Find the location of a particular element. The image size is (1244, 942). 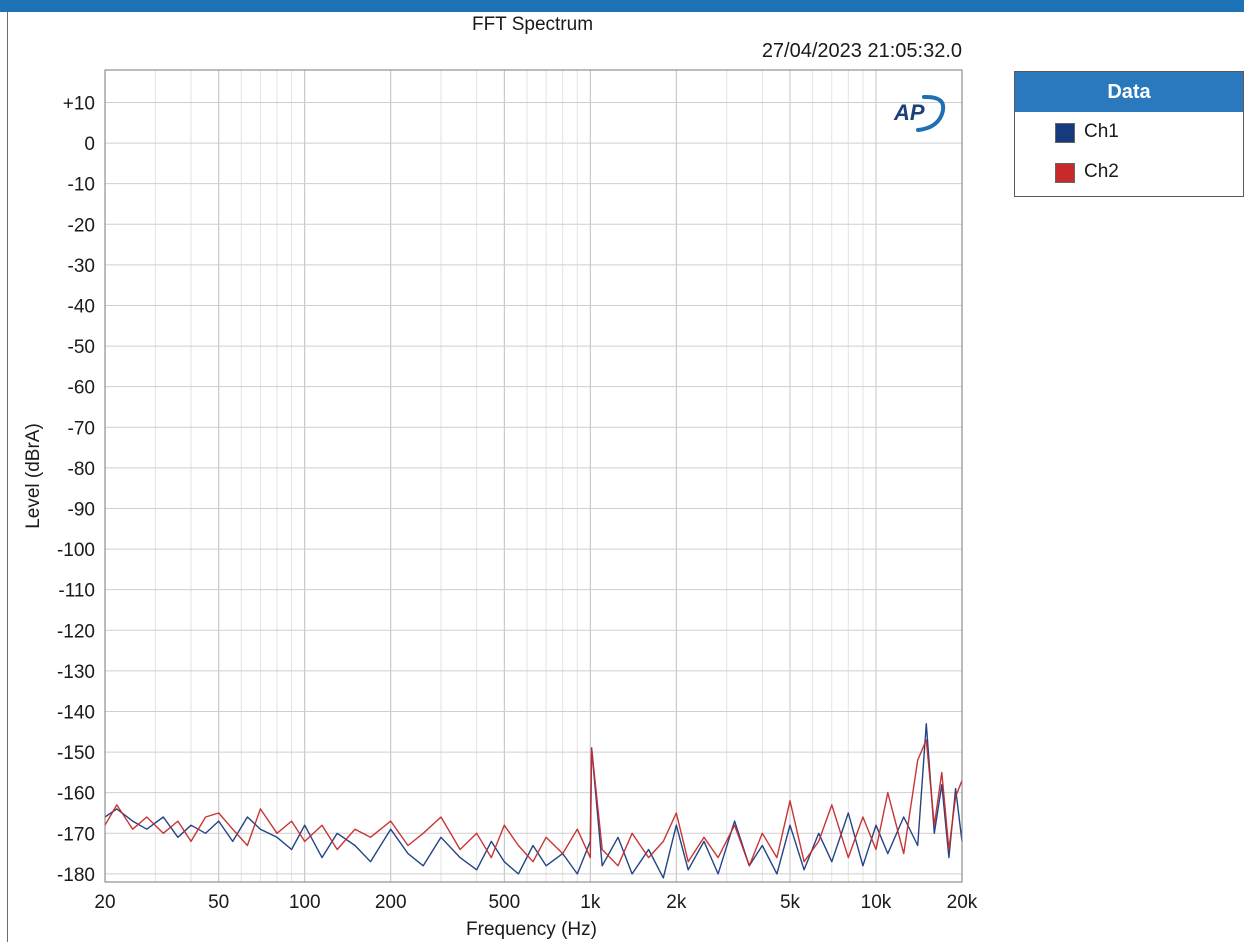

legend-swatch-ch2 is located at coordinates (1065, 173).